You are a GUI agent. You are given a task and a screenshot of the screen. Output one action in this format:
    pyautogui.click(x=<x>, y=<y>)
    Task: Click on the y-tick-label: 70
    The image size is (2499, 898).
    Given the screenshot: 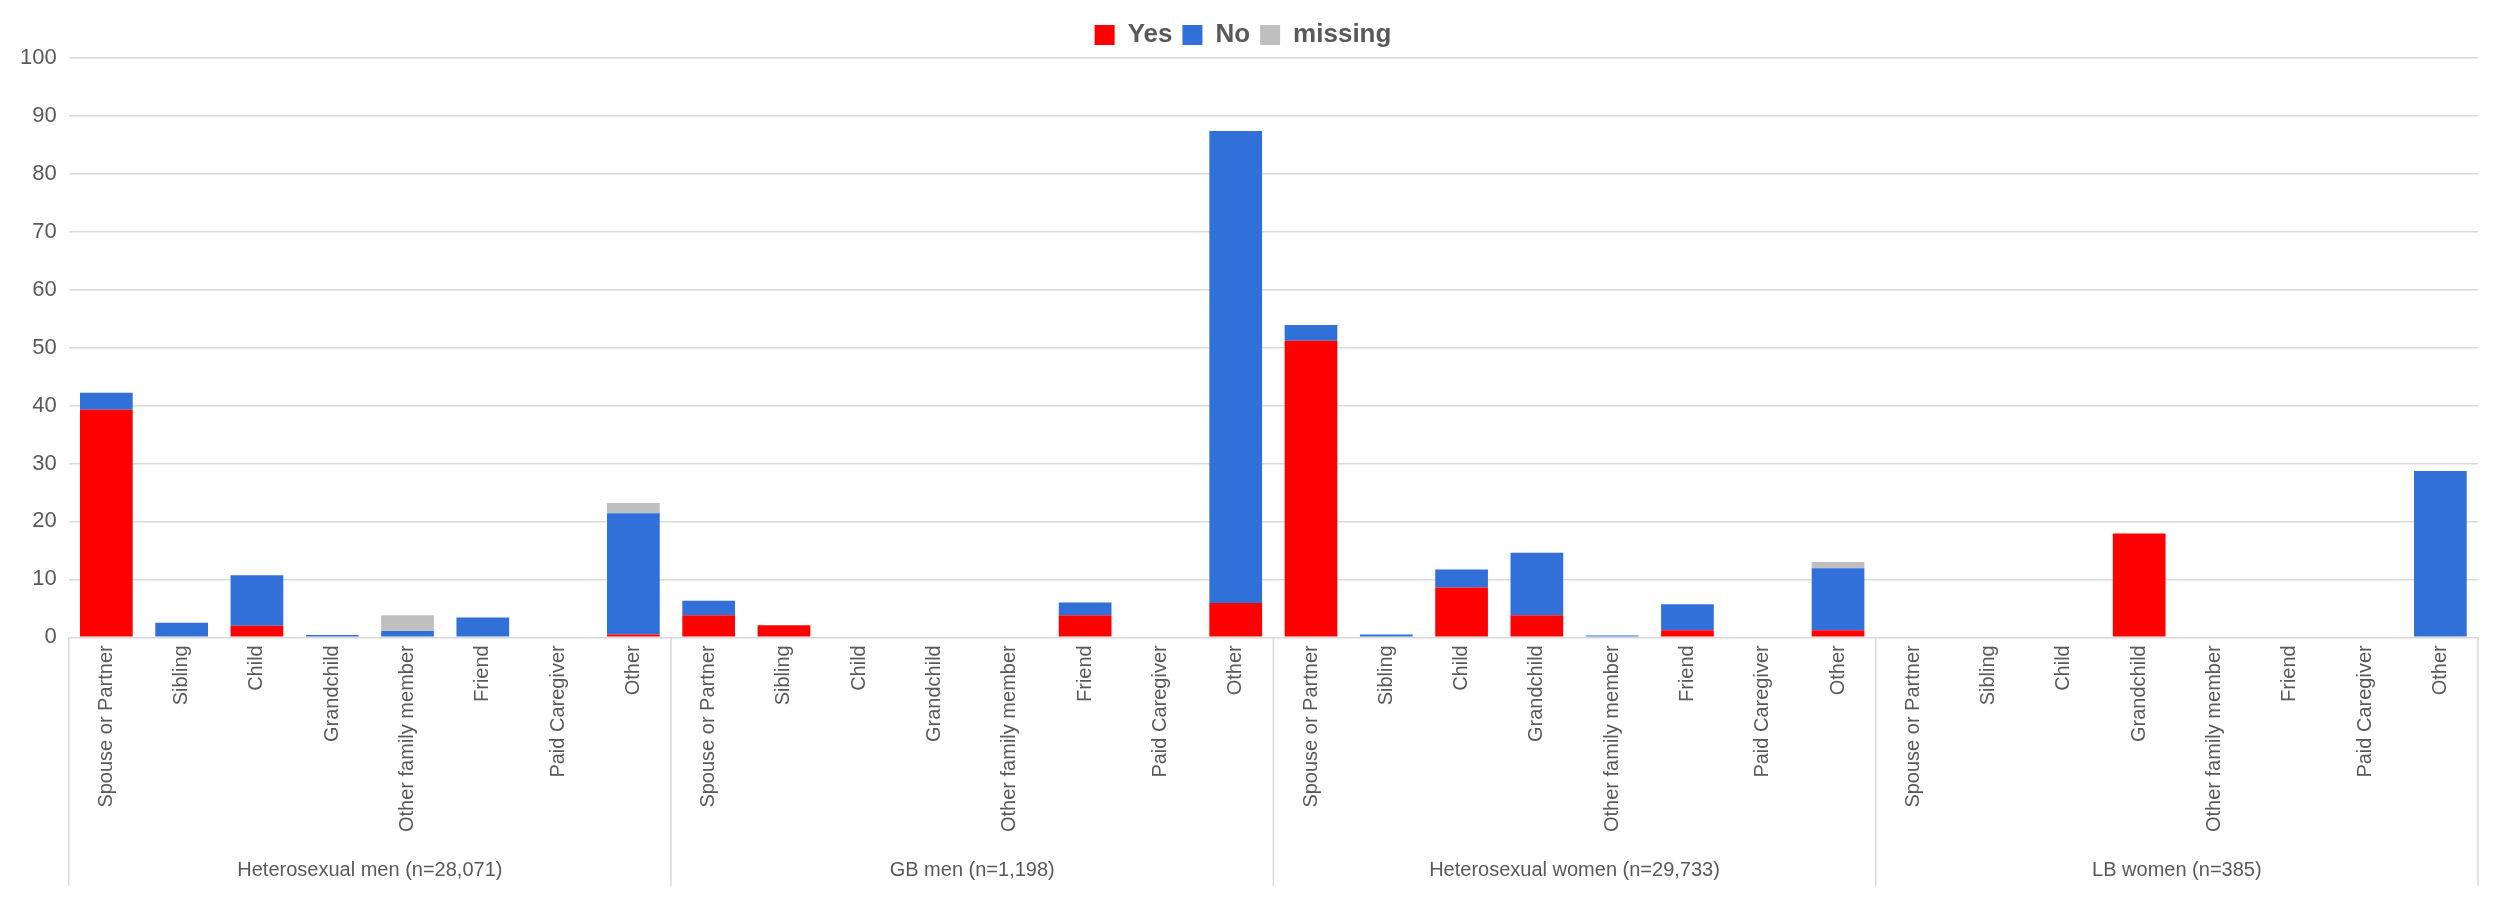 What is the action you would take?
    pyautogui.click(x=44, y=230)
    